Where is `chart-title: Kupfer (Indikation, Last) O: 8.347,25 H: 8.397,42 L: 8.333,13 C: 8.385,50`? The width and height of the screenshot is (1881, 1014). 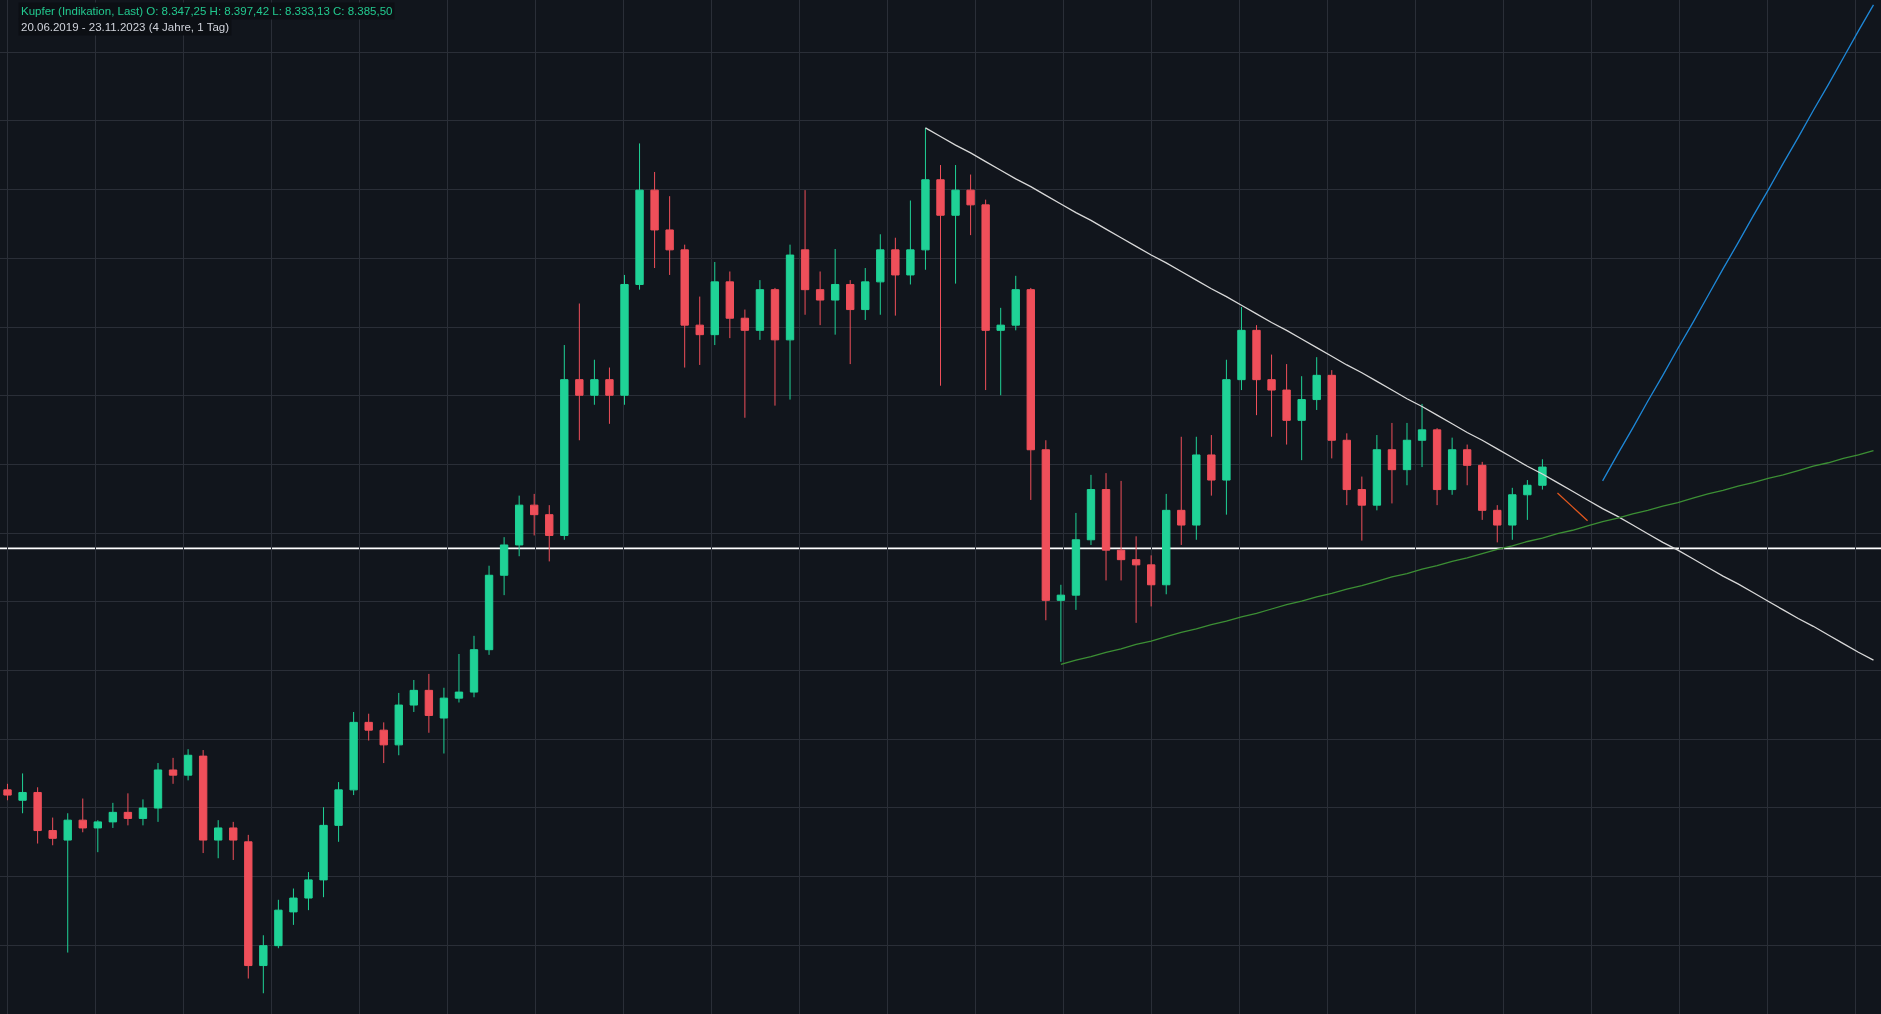 chart-title: Kupfer (Indikation, Last) O: 8.347,25 H: 8.397,42 L: 8.333,13 C: 8.385,50 is located at coordinates (207, 11).